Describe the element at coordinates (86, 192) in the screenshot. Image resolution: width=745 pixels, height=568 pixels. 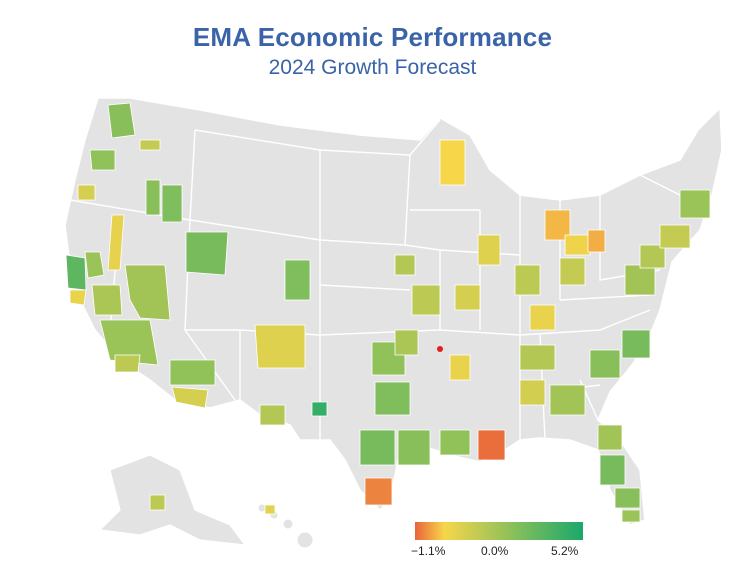
I see `region-eugene` at that location.